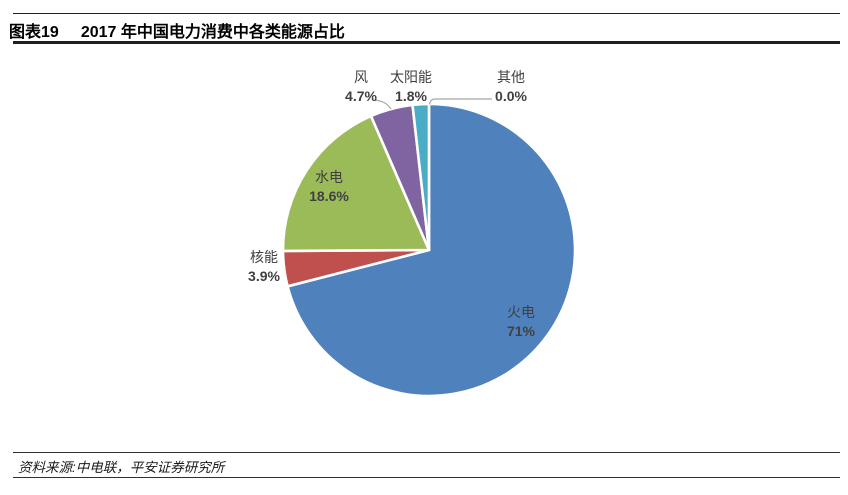 The image size is (848, 495). Describe the element at coordinates (121, 467) in the screenshot. I see `source-note: 资料来源:中电联，平安证券研究所` at that location.